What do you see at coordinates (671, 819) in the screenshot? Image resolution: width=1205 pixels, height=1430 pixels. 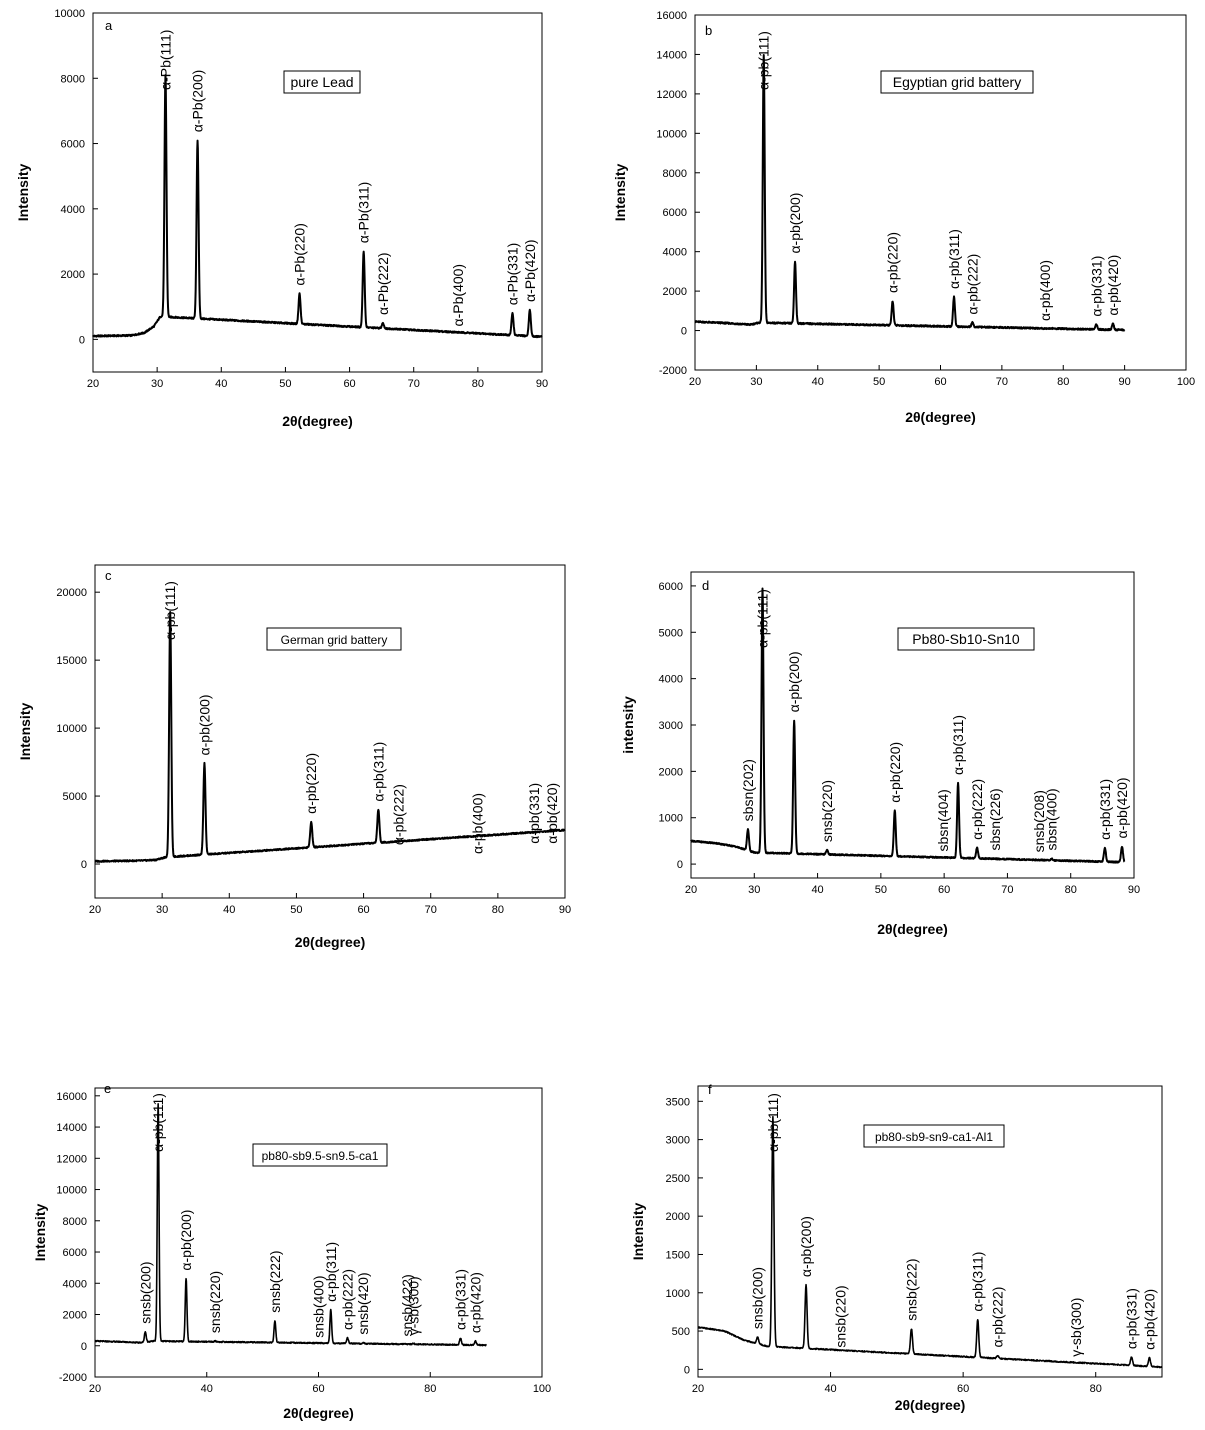 I see `y-tick-label: 1000` at bounding box center [671, 819].